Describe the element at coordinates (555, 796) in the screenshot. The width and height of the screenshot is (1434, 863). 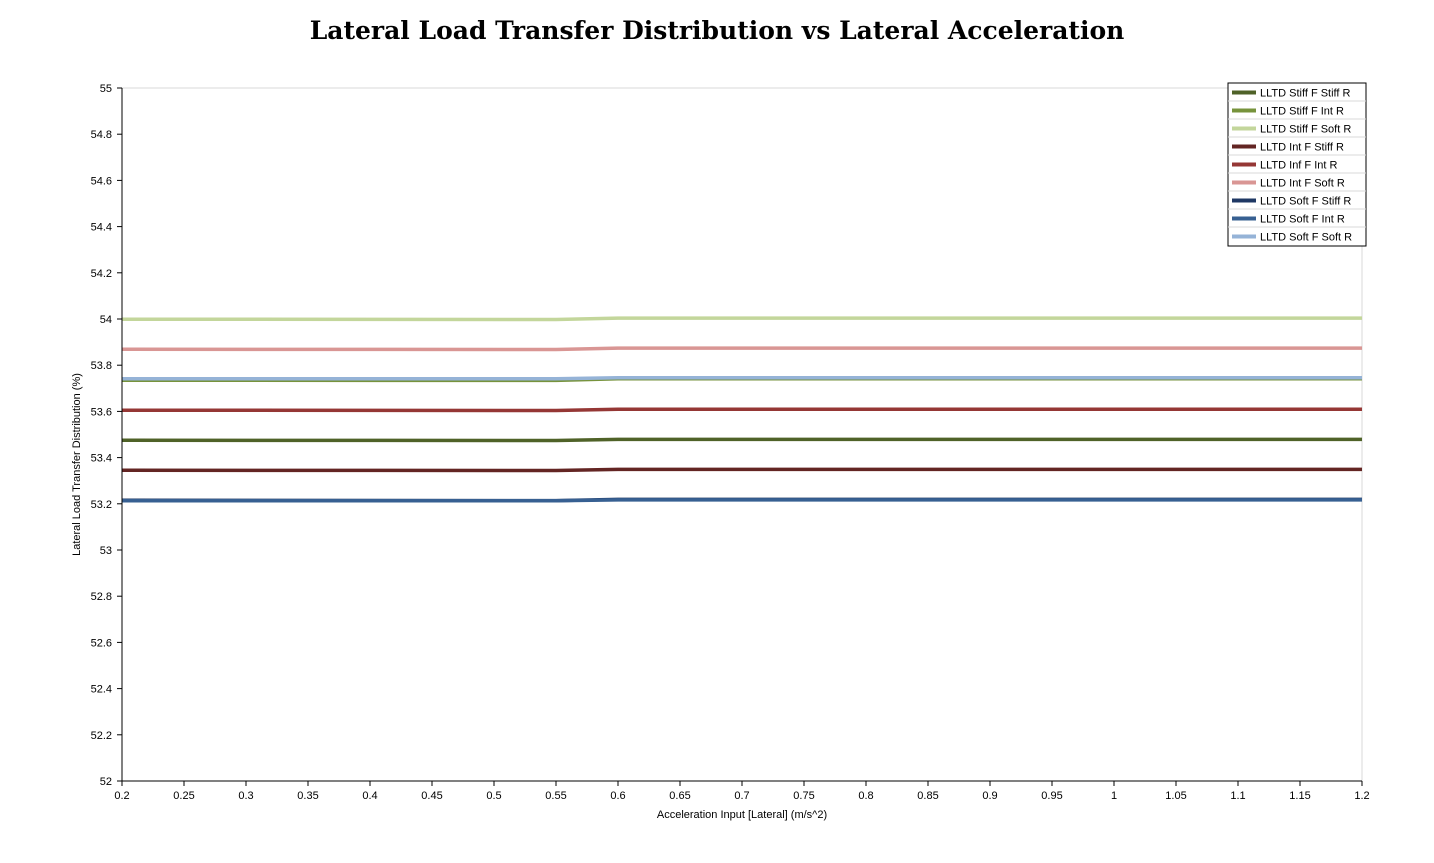
I see `x-tick-label: 0.55` at that location.